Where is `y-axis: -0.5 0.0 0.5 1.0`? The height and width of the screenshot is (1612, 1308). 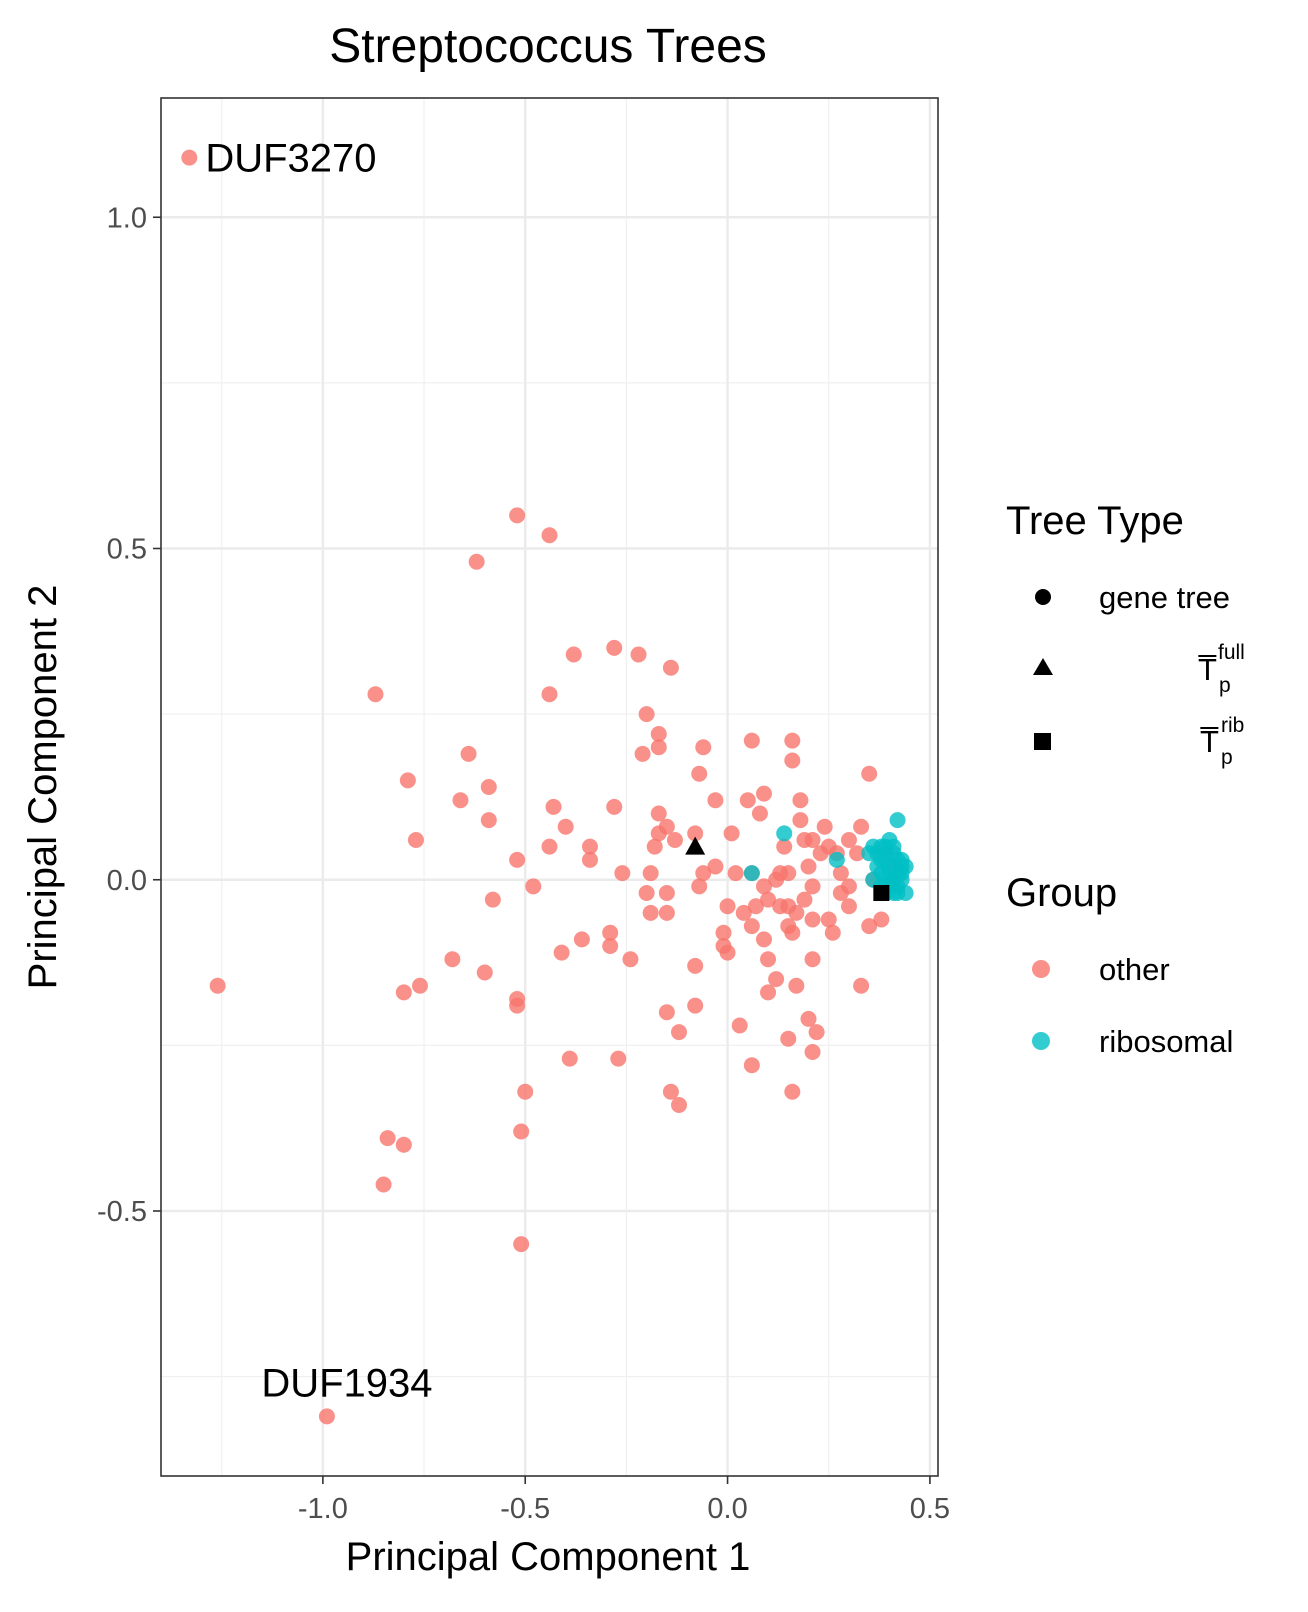
y-axis: -0.5 0.0 0.5 1.0 is located at coordinates (129, 715).